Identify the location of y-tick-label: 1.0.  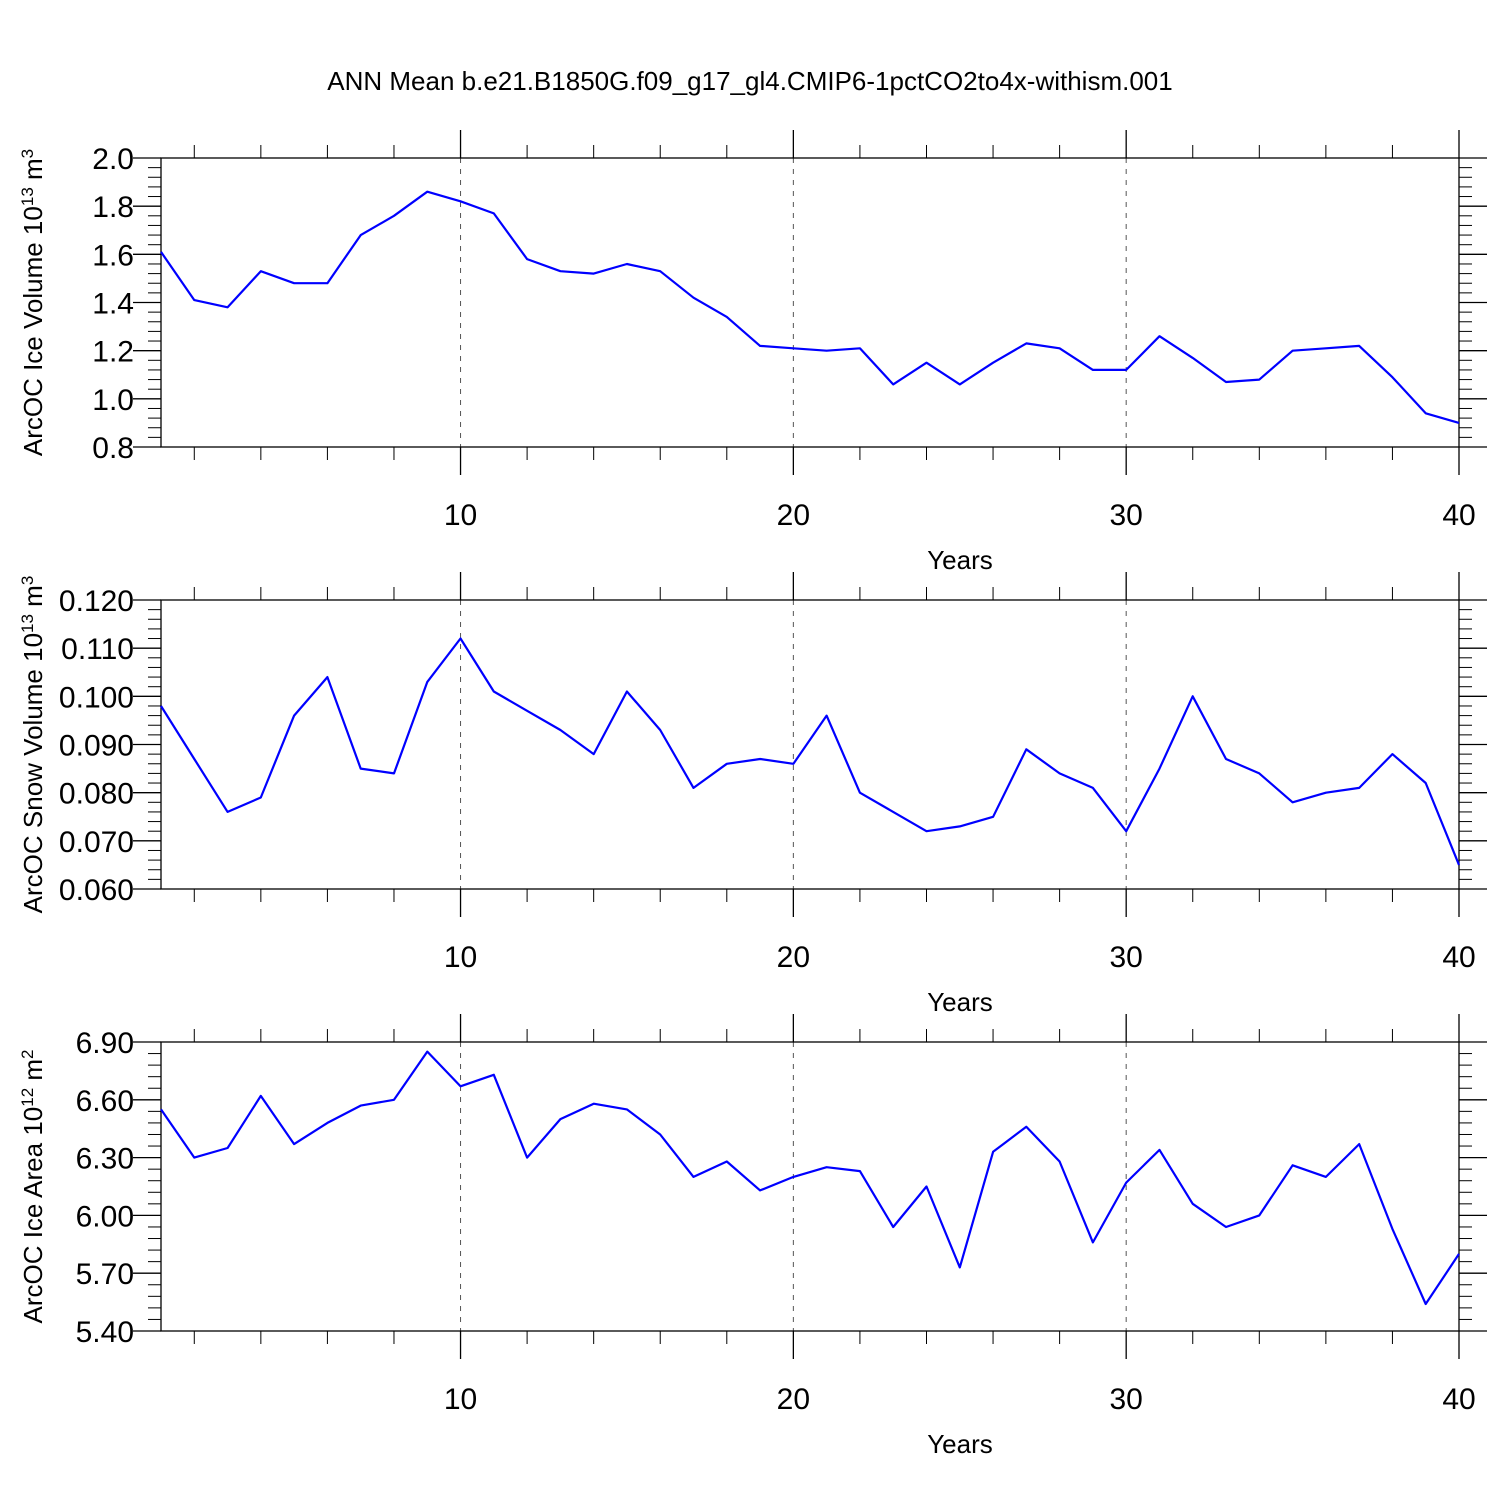
(113, 400).